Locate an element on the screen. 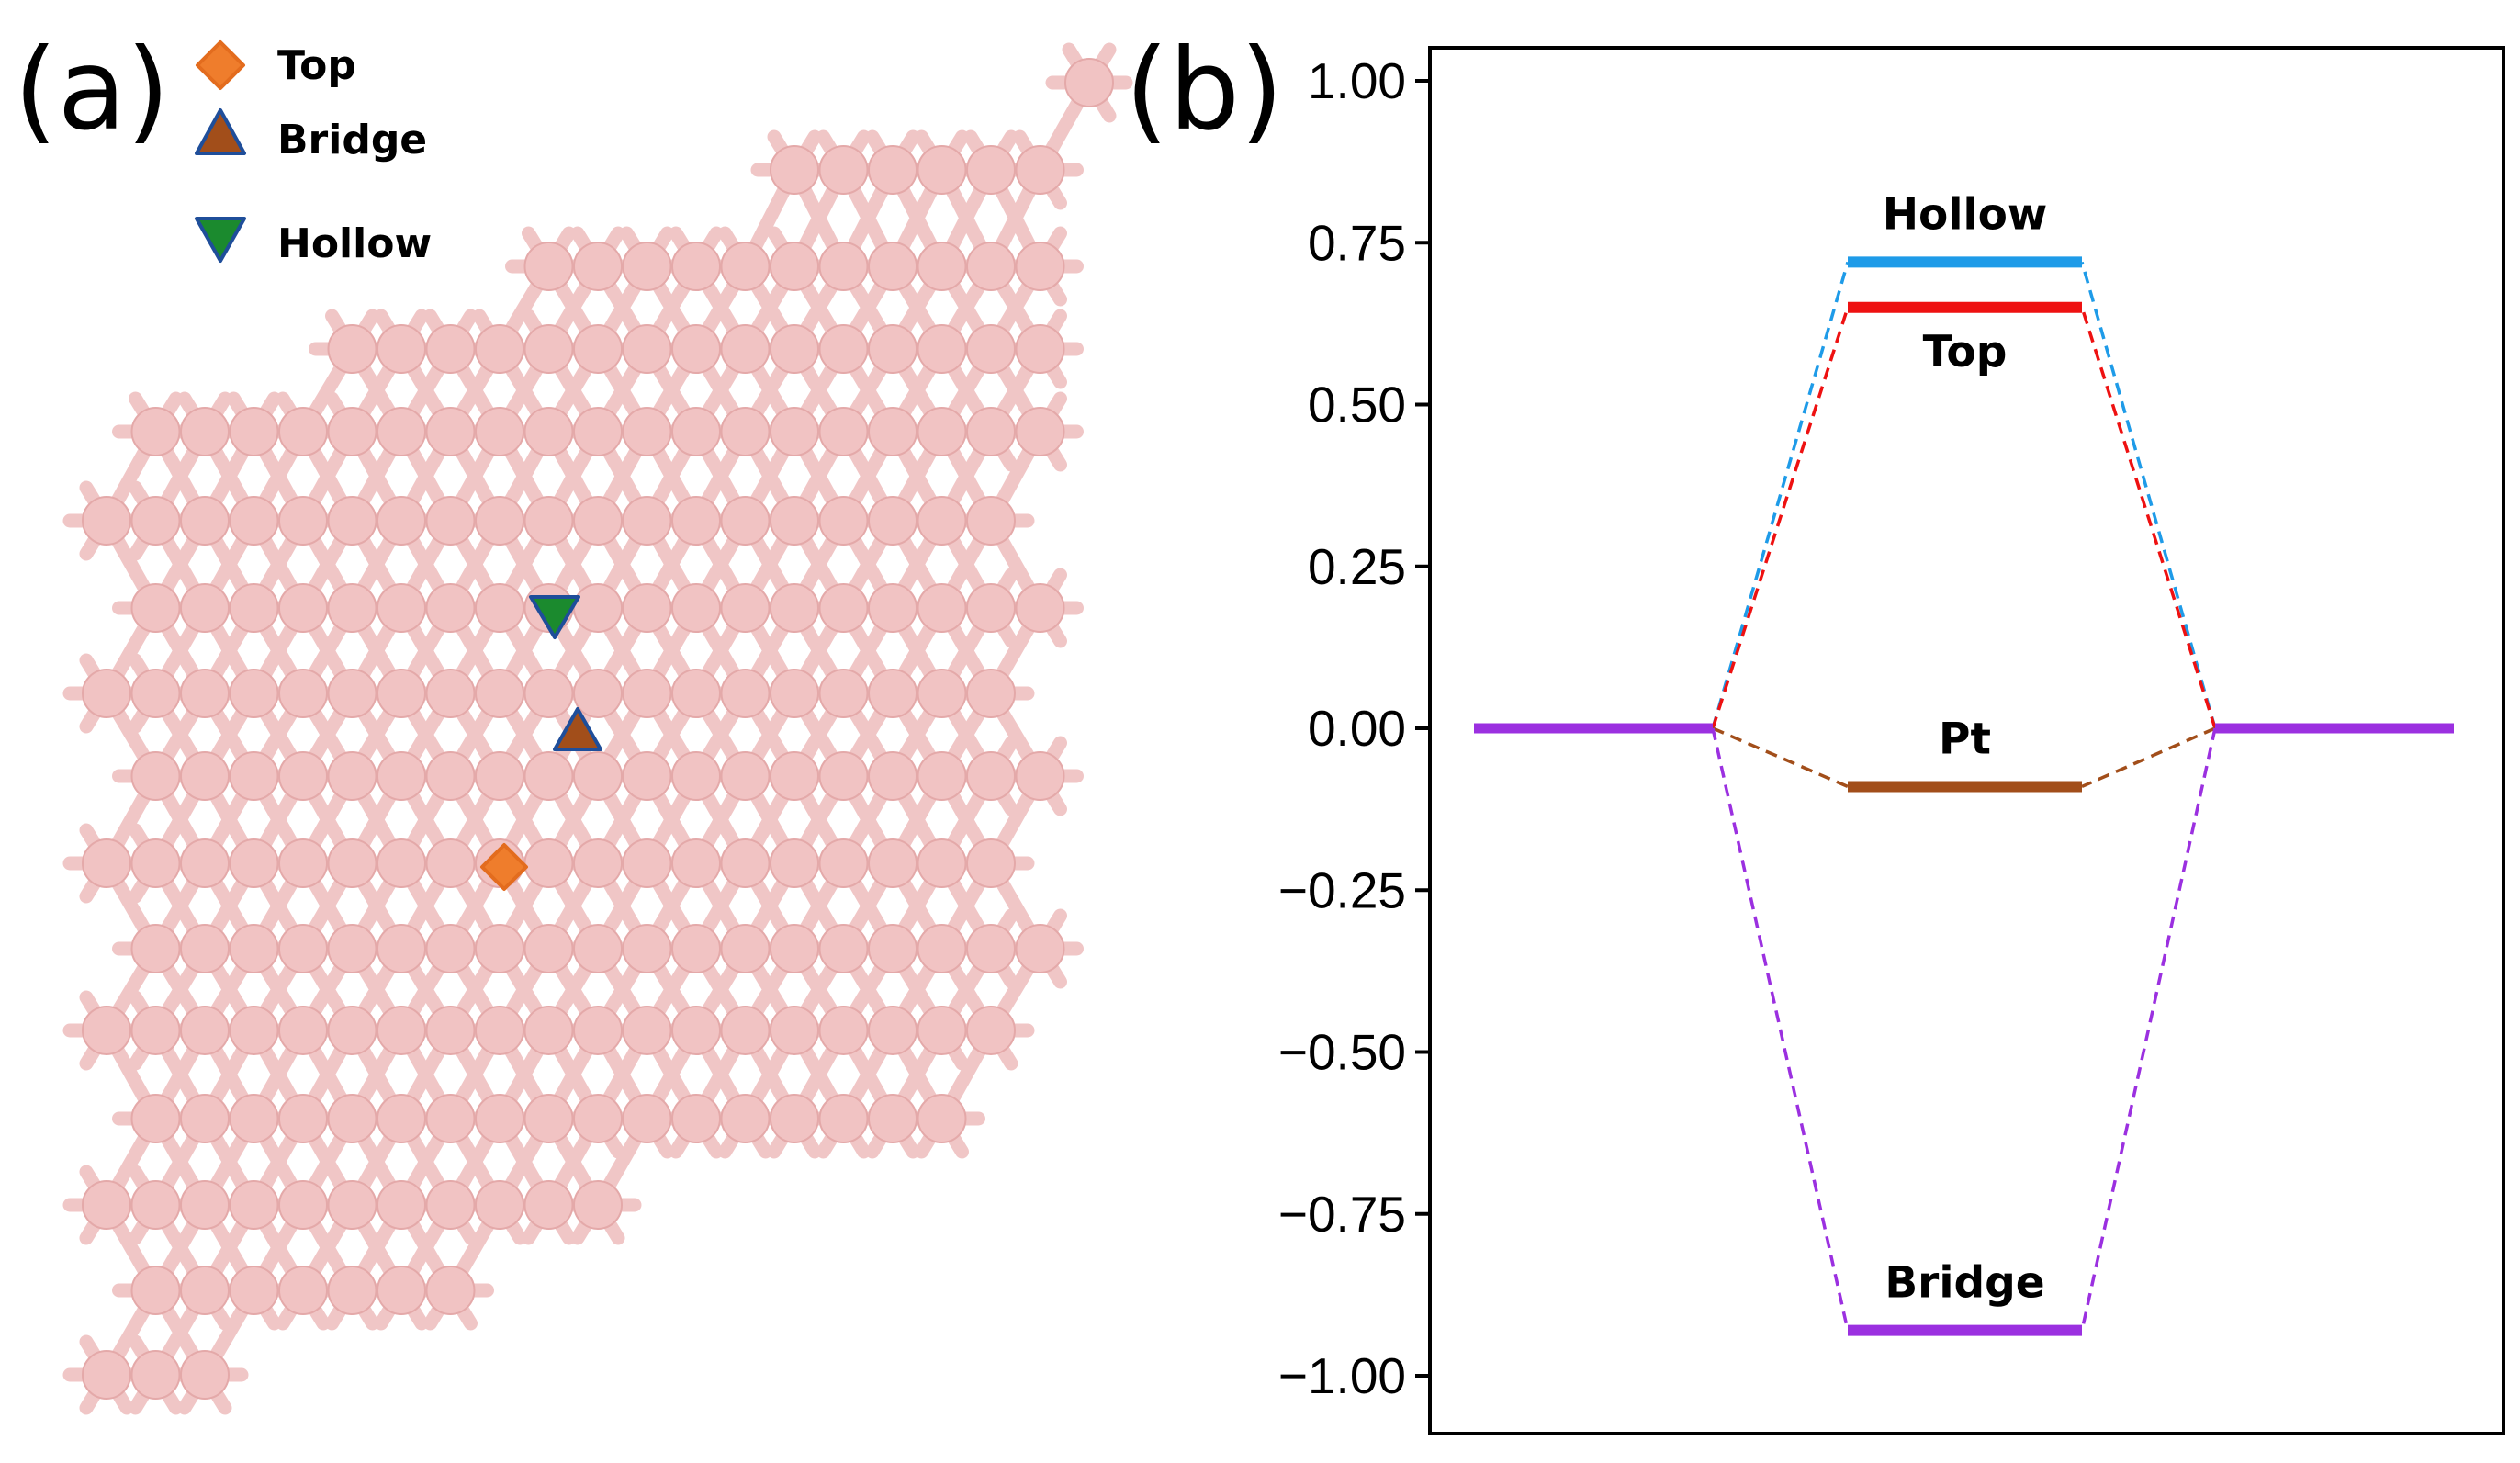  top-diamond-icon is located at coordinates (220, 65).